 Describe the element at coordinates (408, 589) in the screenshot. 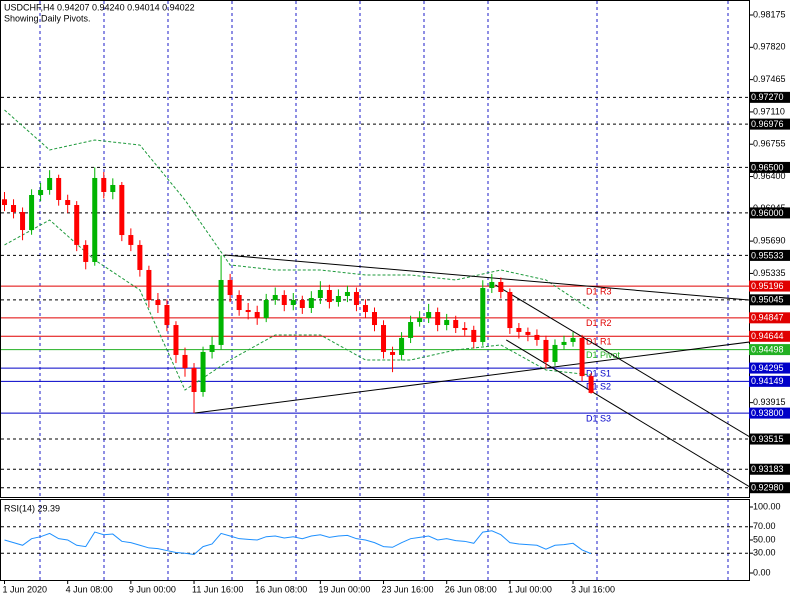

I see `x-tick-label: 23 Jun 16:00` at that location.